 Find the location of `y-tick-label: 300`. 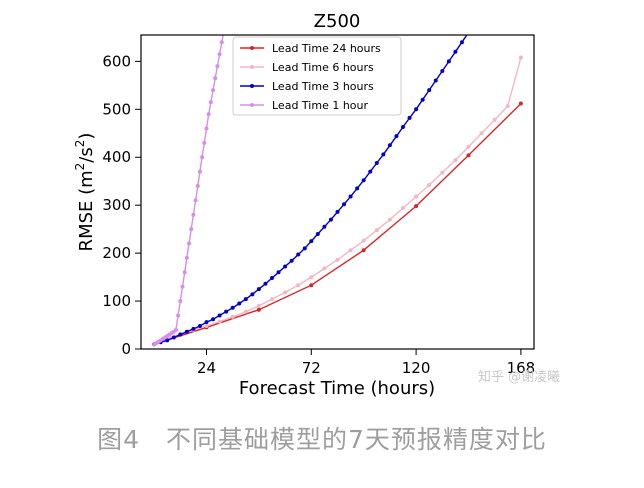

y-tick-label: 300 is located at coordinates (116, 205).